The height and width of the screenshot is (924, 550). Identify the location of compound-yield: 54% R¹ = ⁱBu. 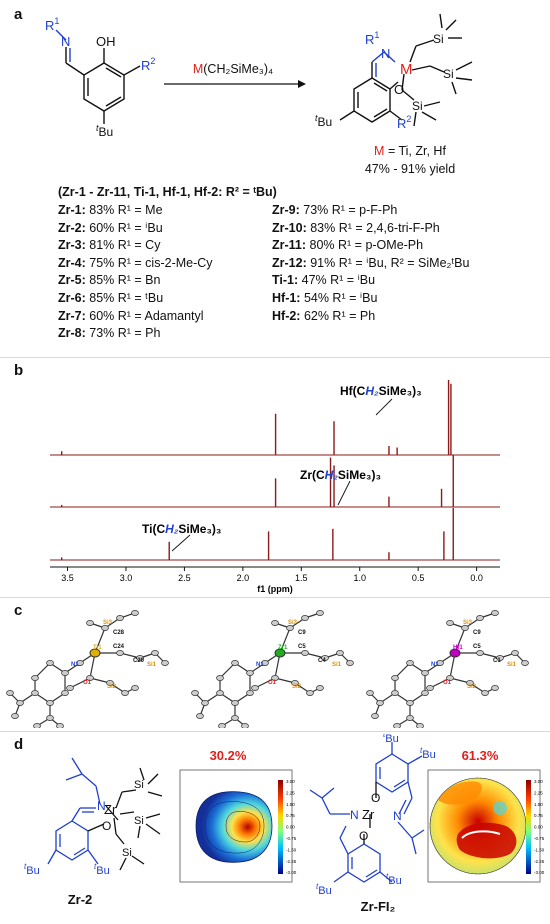
(339, 298).